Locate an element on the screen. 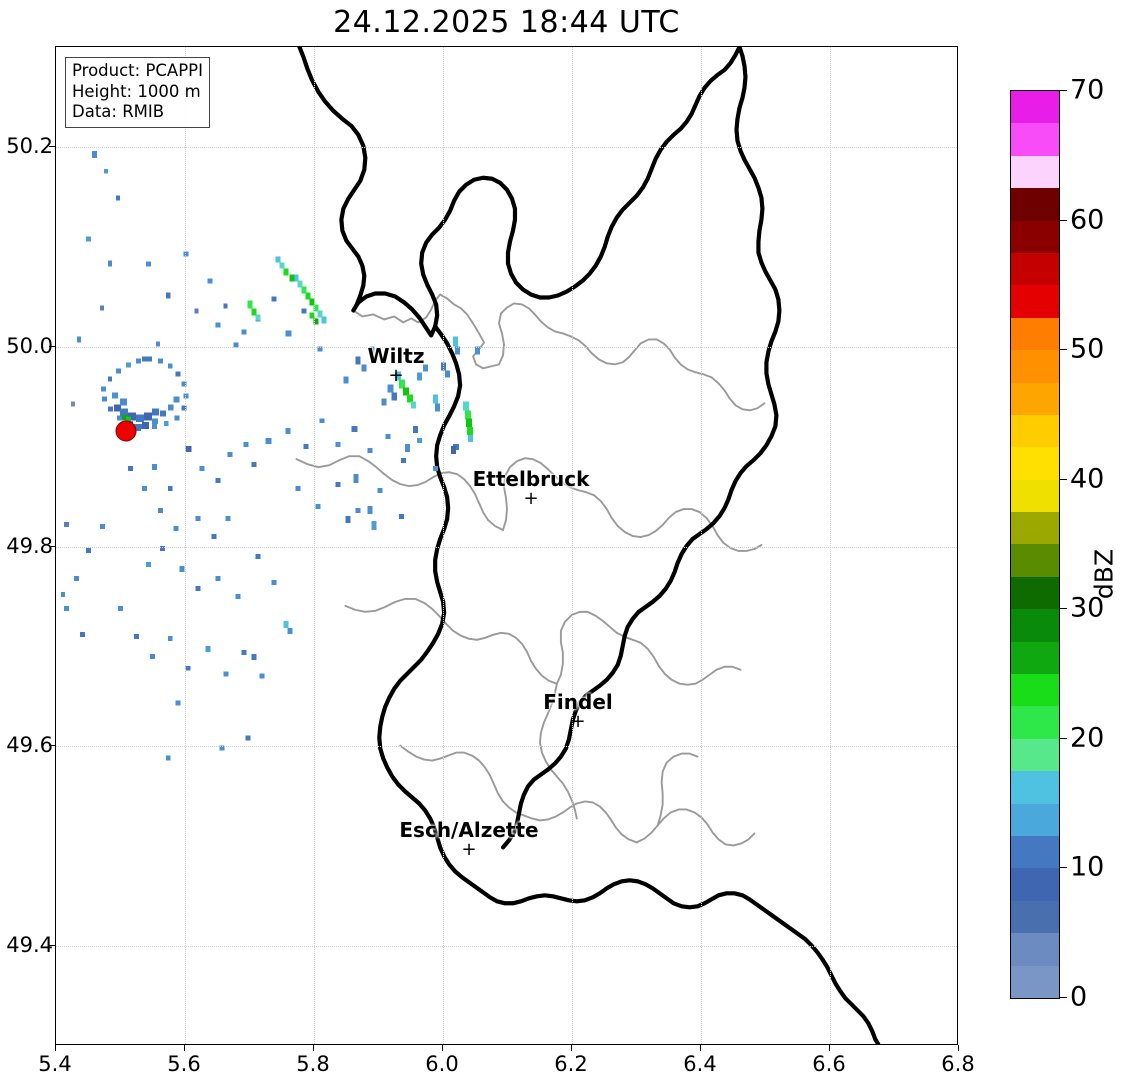  x-axis-tick-label: 6.0 is located at coordinates (442, 1064).